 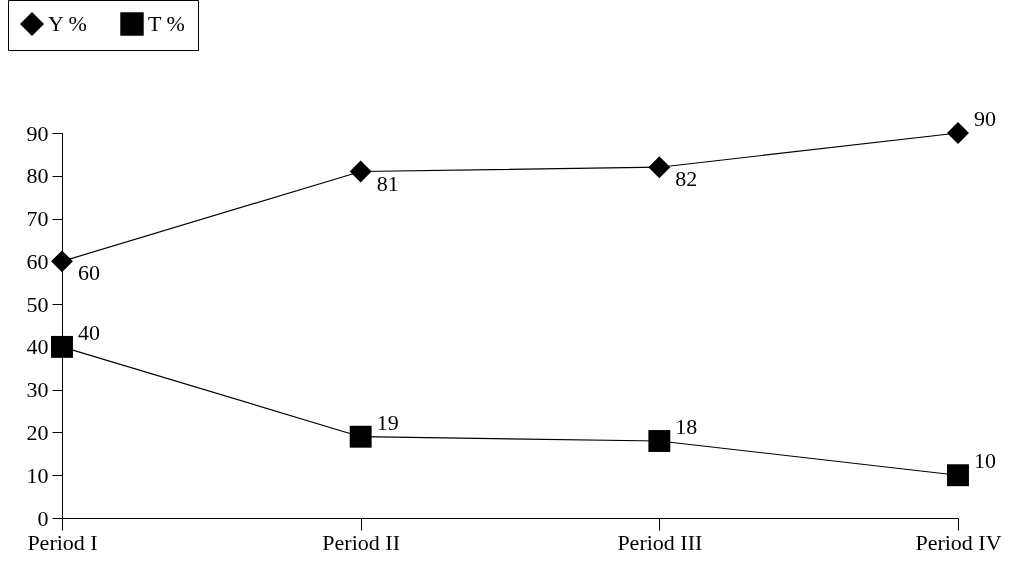 I want to click on x-tick-label: Period II, so click(x=361, y=542).